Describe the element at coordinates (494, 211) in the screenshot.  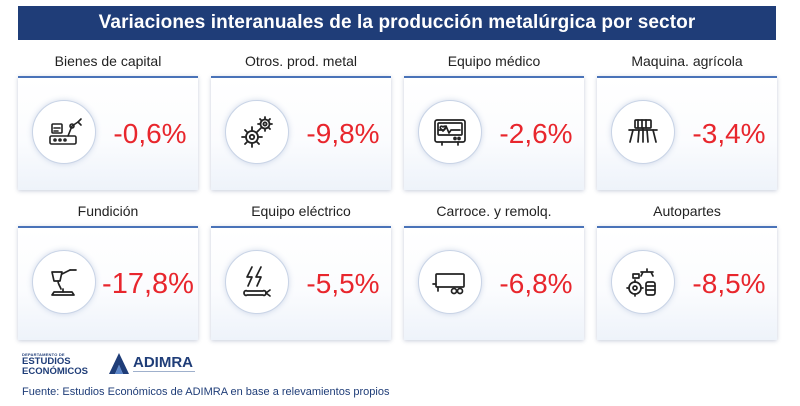
I see `sector-label: Carroce. y remolq.` at that location.